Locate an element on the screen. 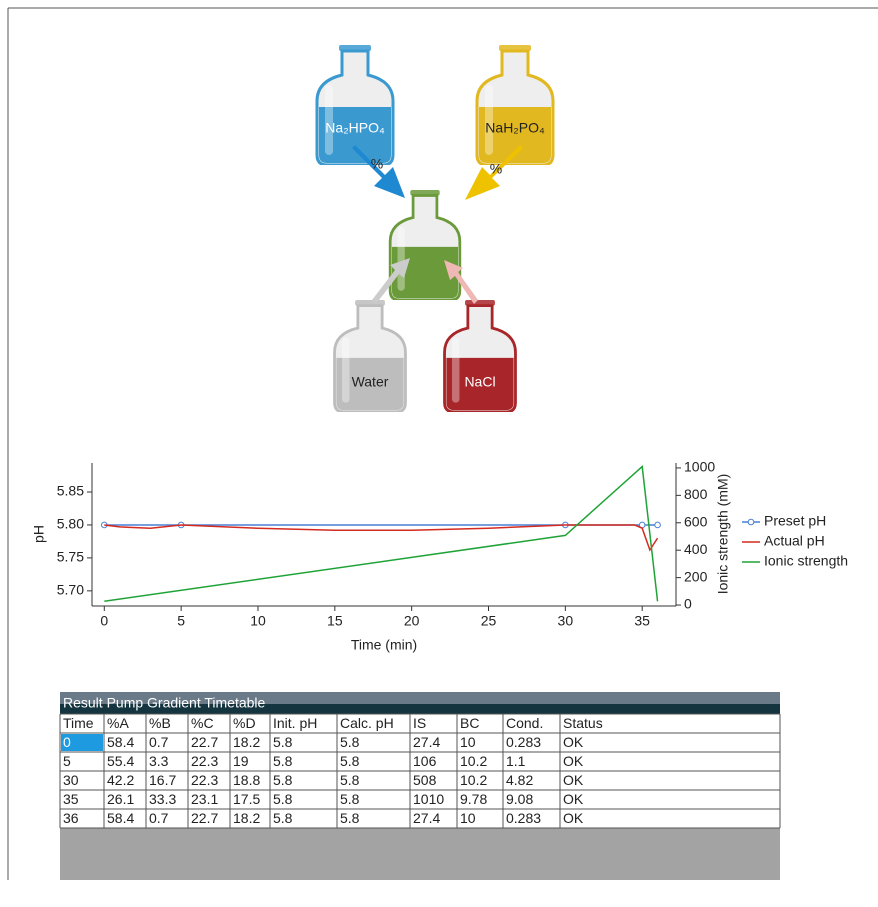 The width and height of the screenshot is (878, 907). y-tick-label: 5.75 is located at coordinates (70, 557).